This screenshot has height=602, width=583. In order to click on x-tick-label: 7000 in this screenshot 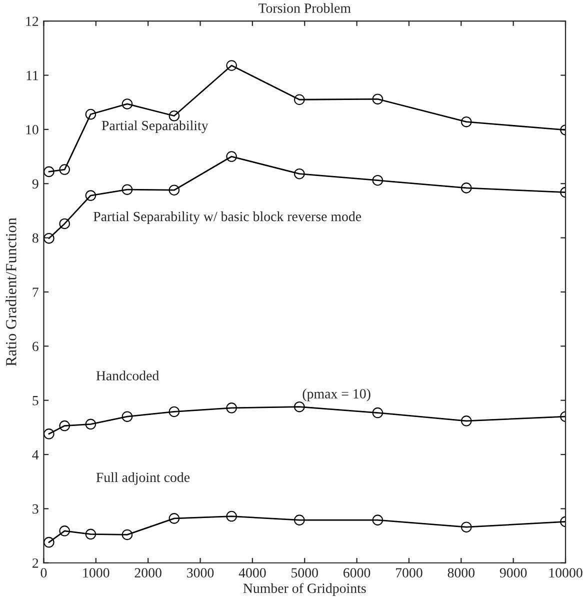, I will do `click(409, 573)`.